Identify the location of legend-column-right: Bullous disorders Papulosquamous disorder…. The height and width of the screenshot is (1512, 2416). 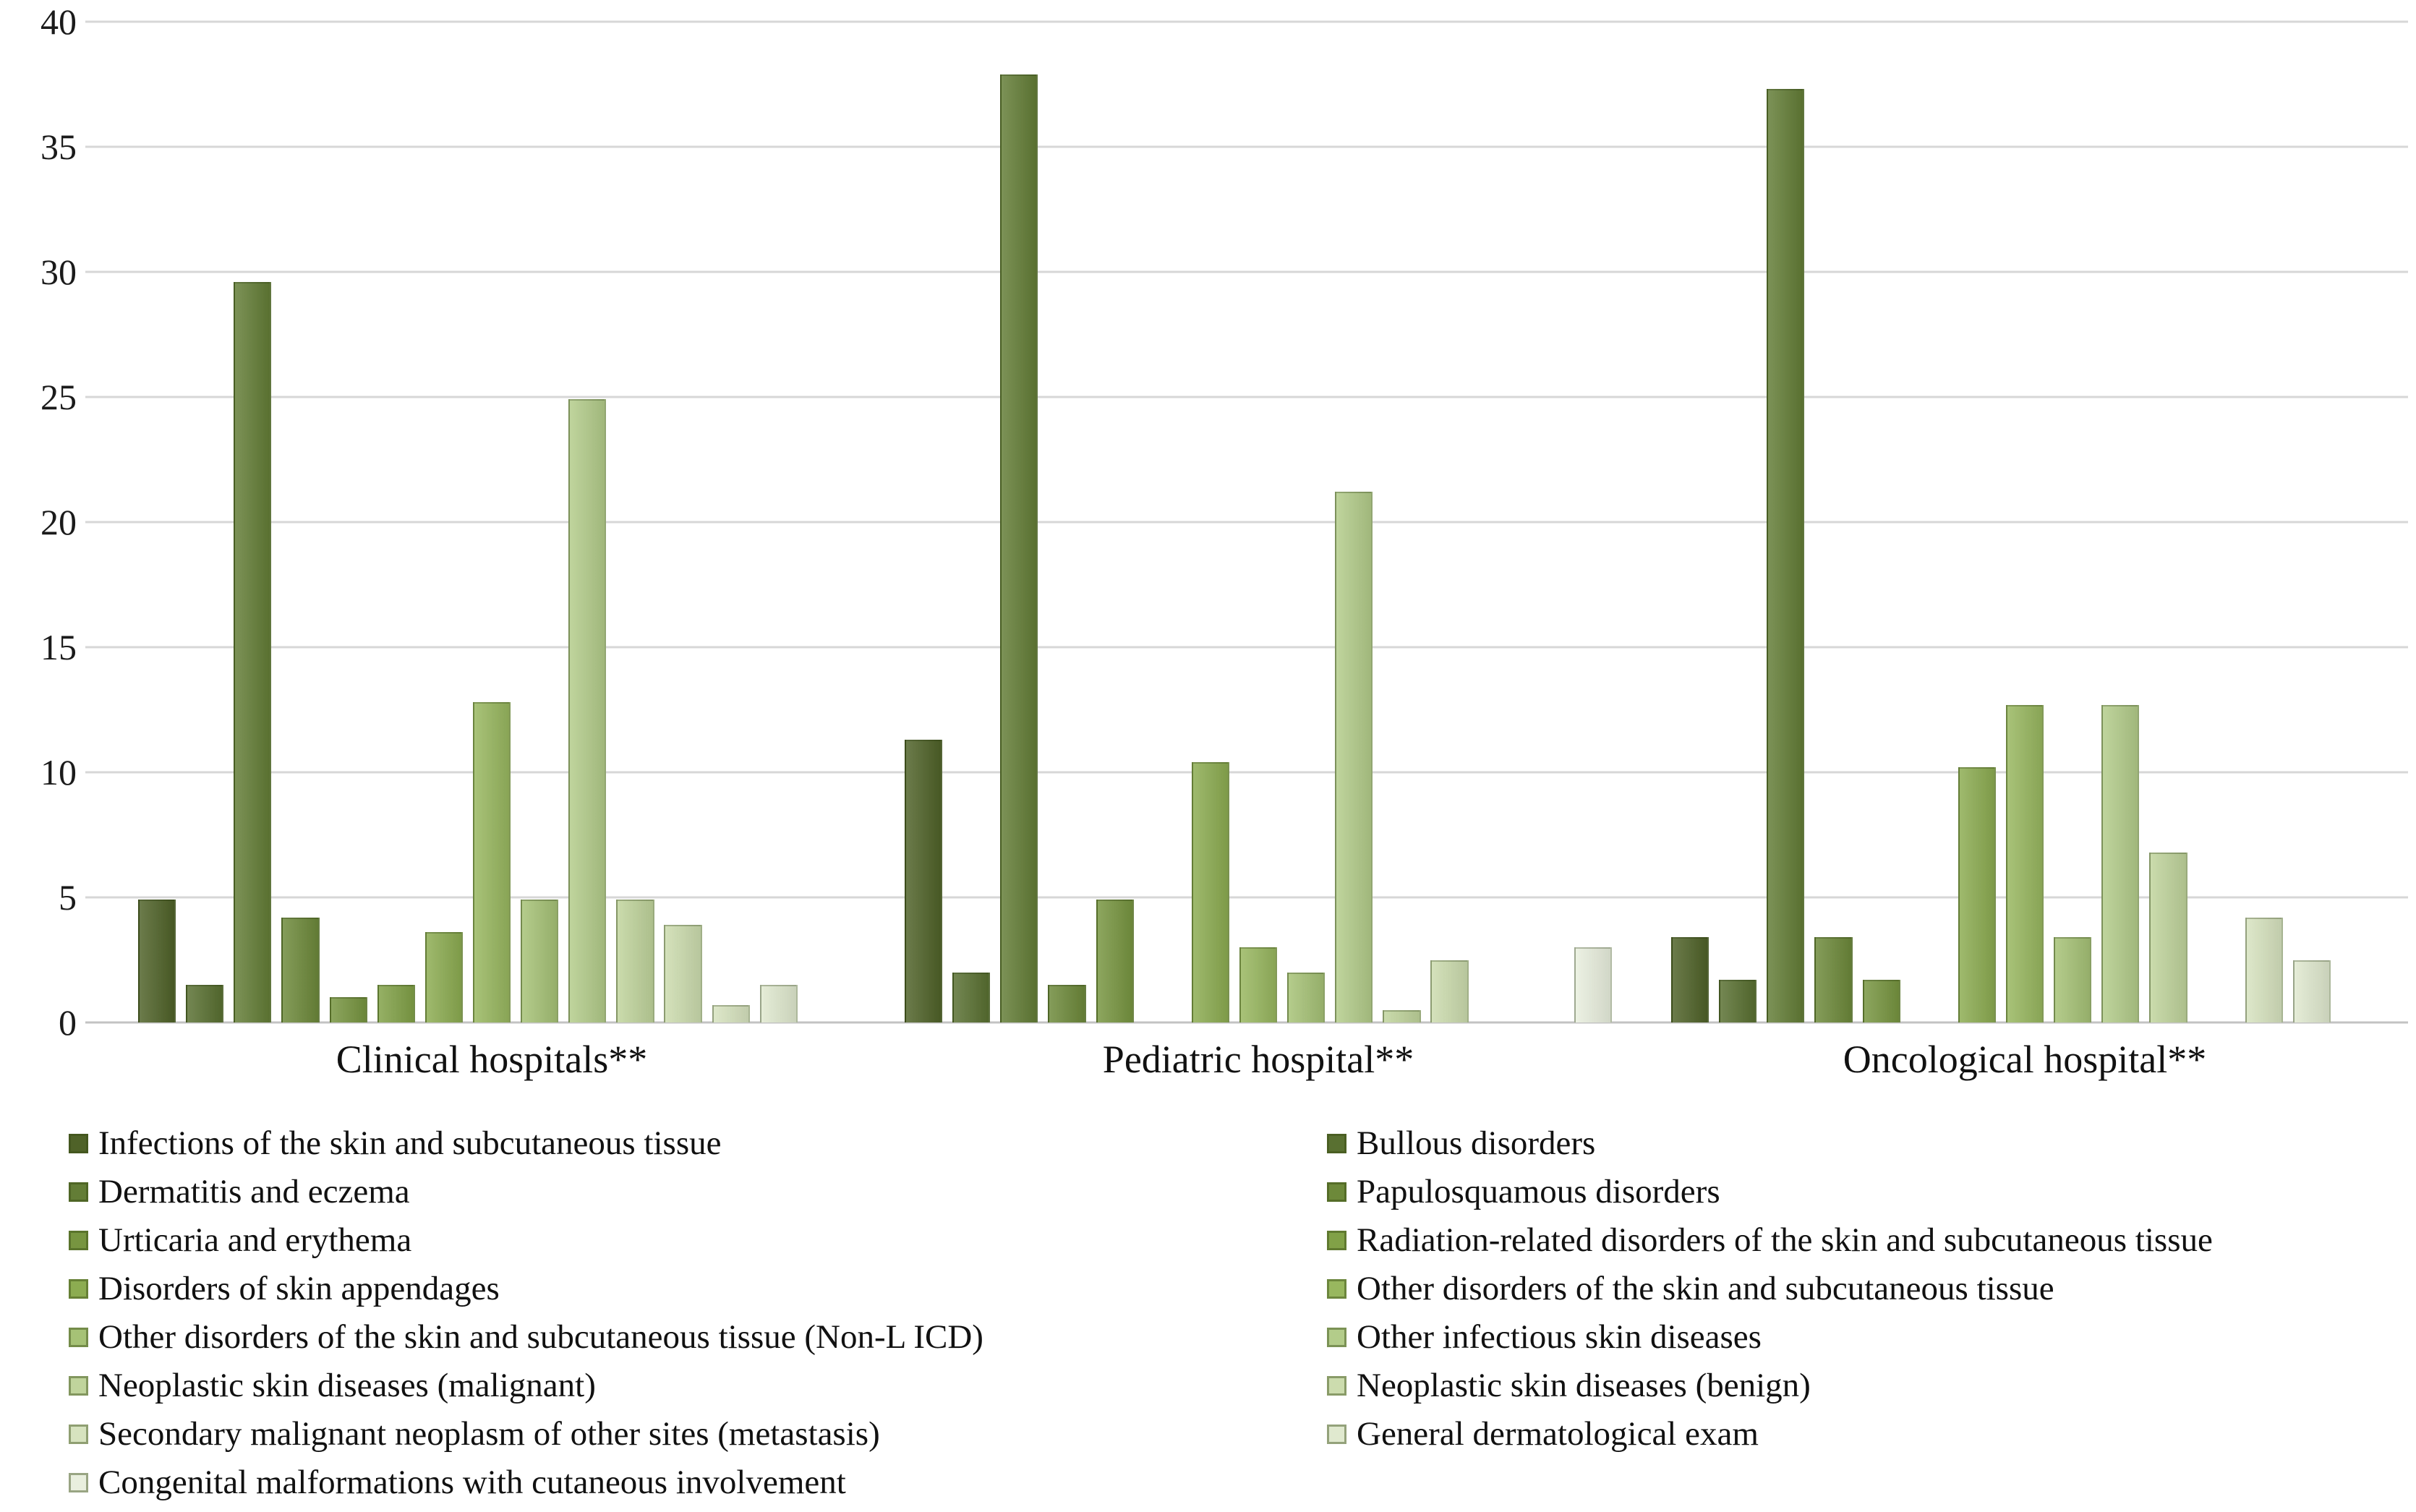
(1770, 1288).